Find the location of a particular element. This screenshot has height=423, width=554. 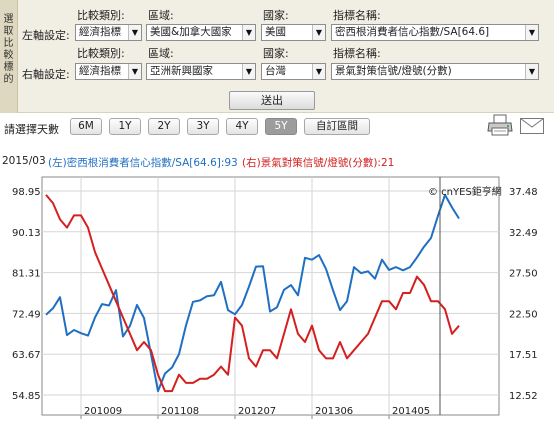

submit-button: 送出 is located at coordinates (272, 100).